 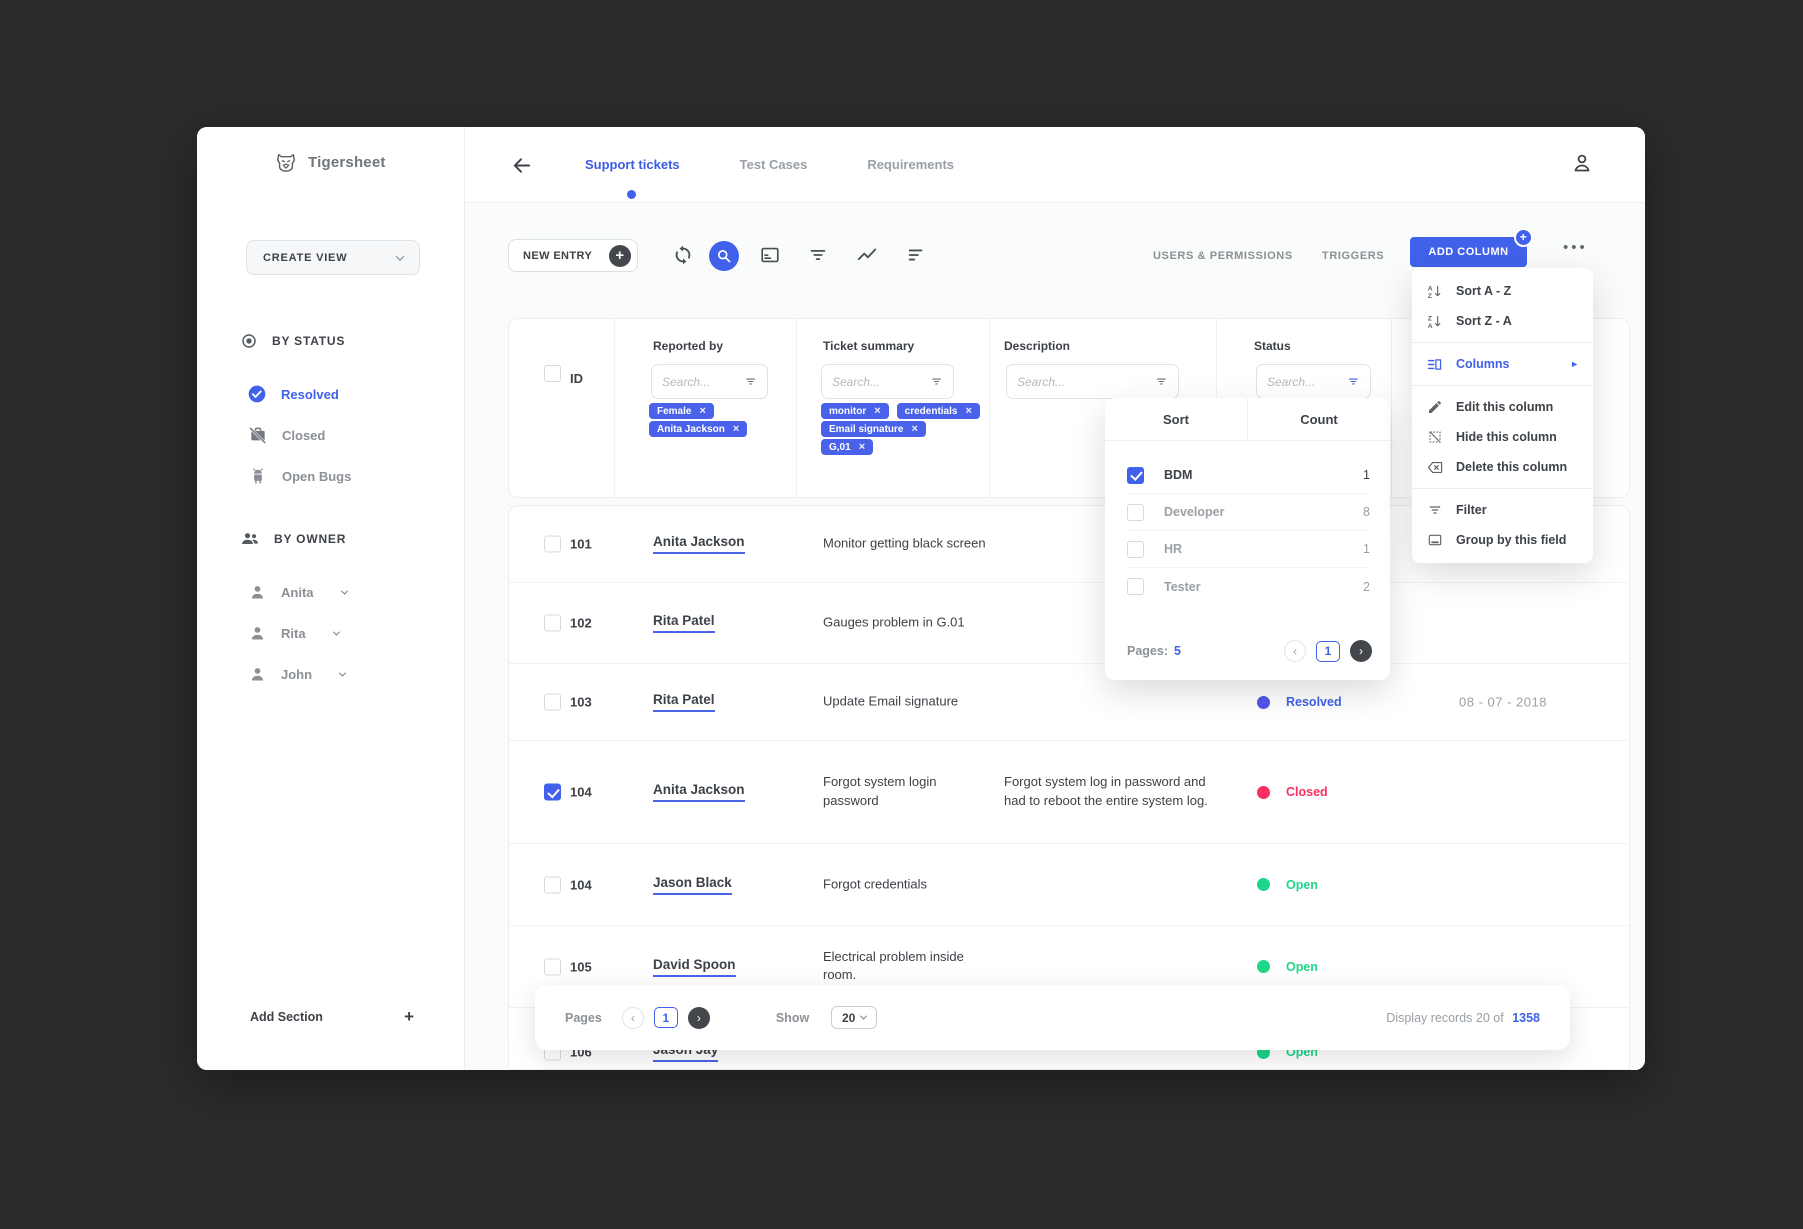 I want to click on filter-chip: credentials ×, so click(x=938, y=411).